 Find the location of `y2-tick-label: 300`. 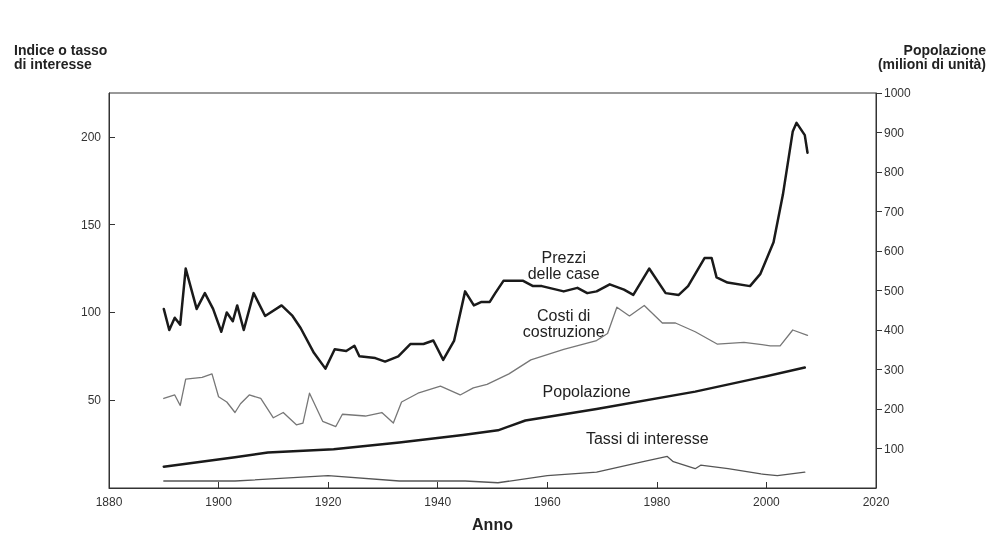

y2-tick-label: 300 is located at coordinates (894, 369).